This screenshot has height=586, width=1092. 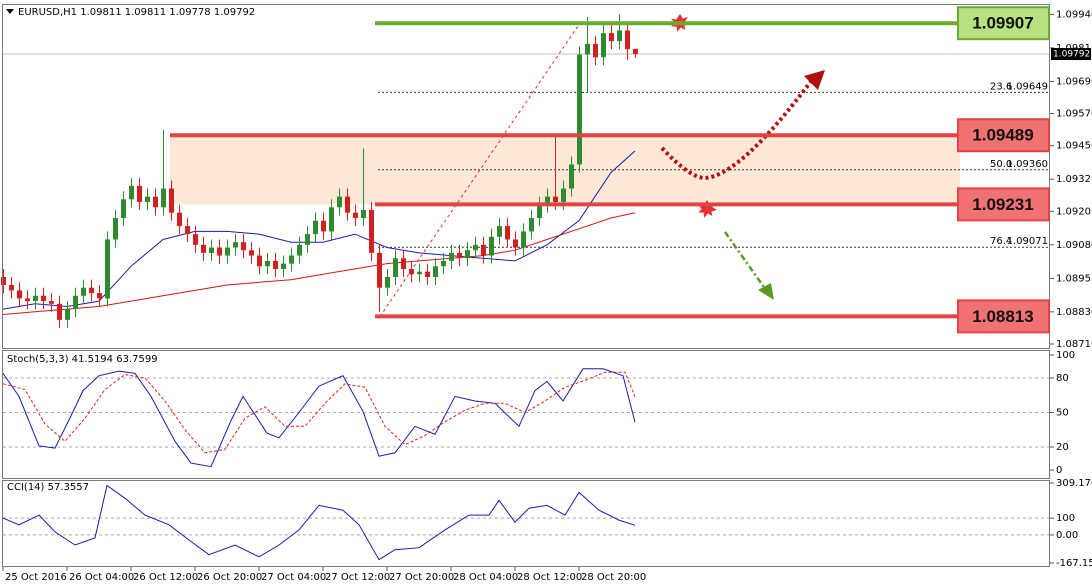 I want to click on y-tick-label: 1.09080, so click(x=1074, y=245).